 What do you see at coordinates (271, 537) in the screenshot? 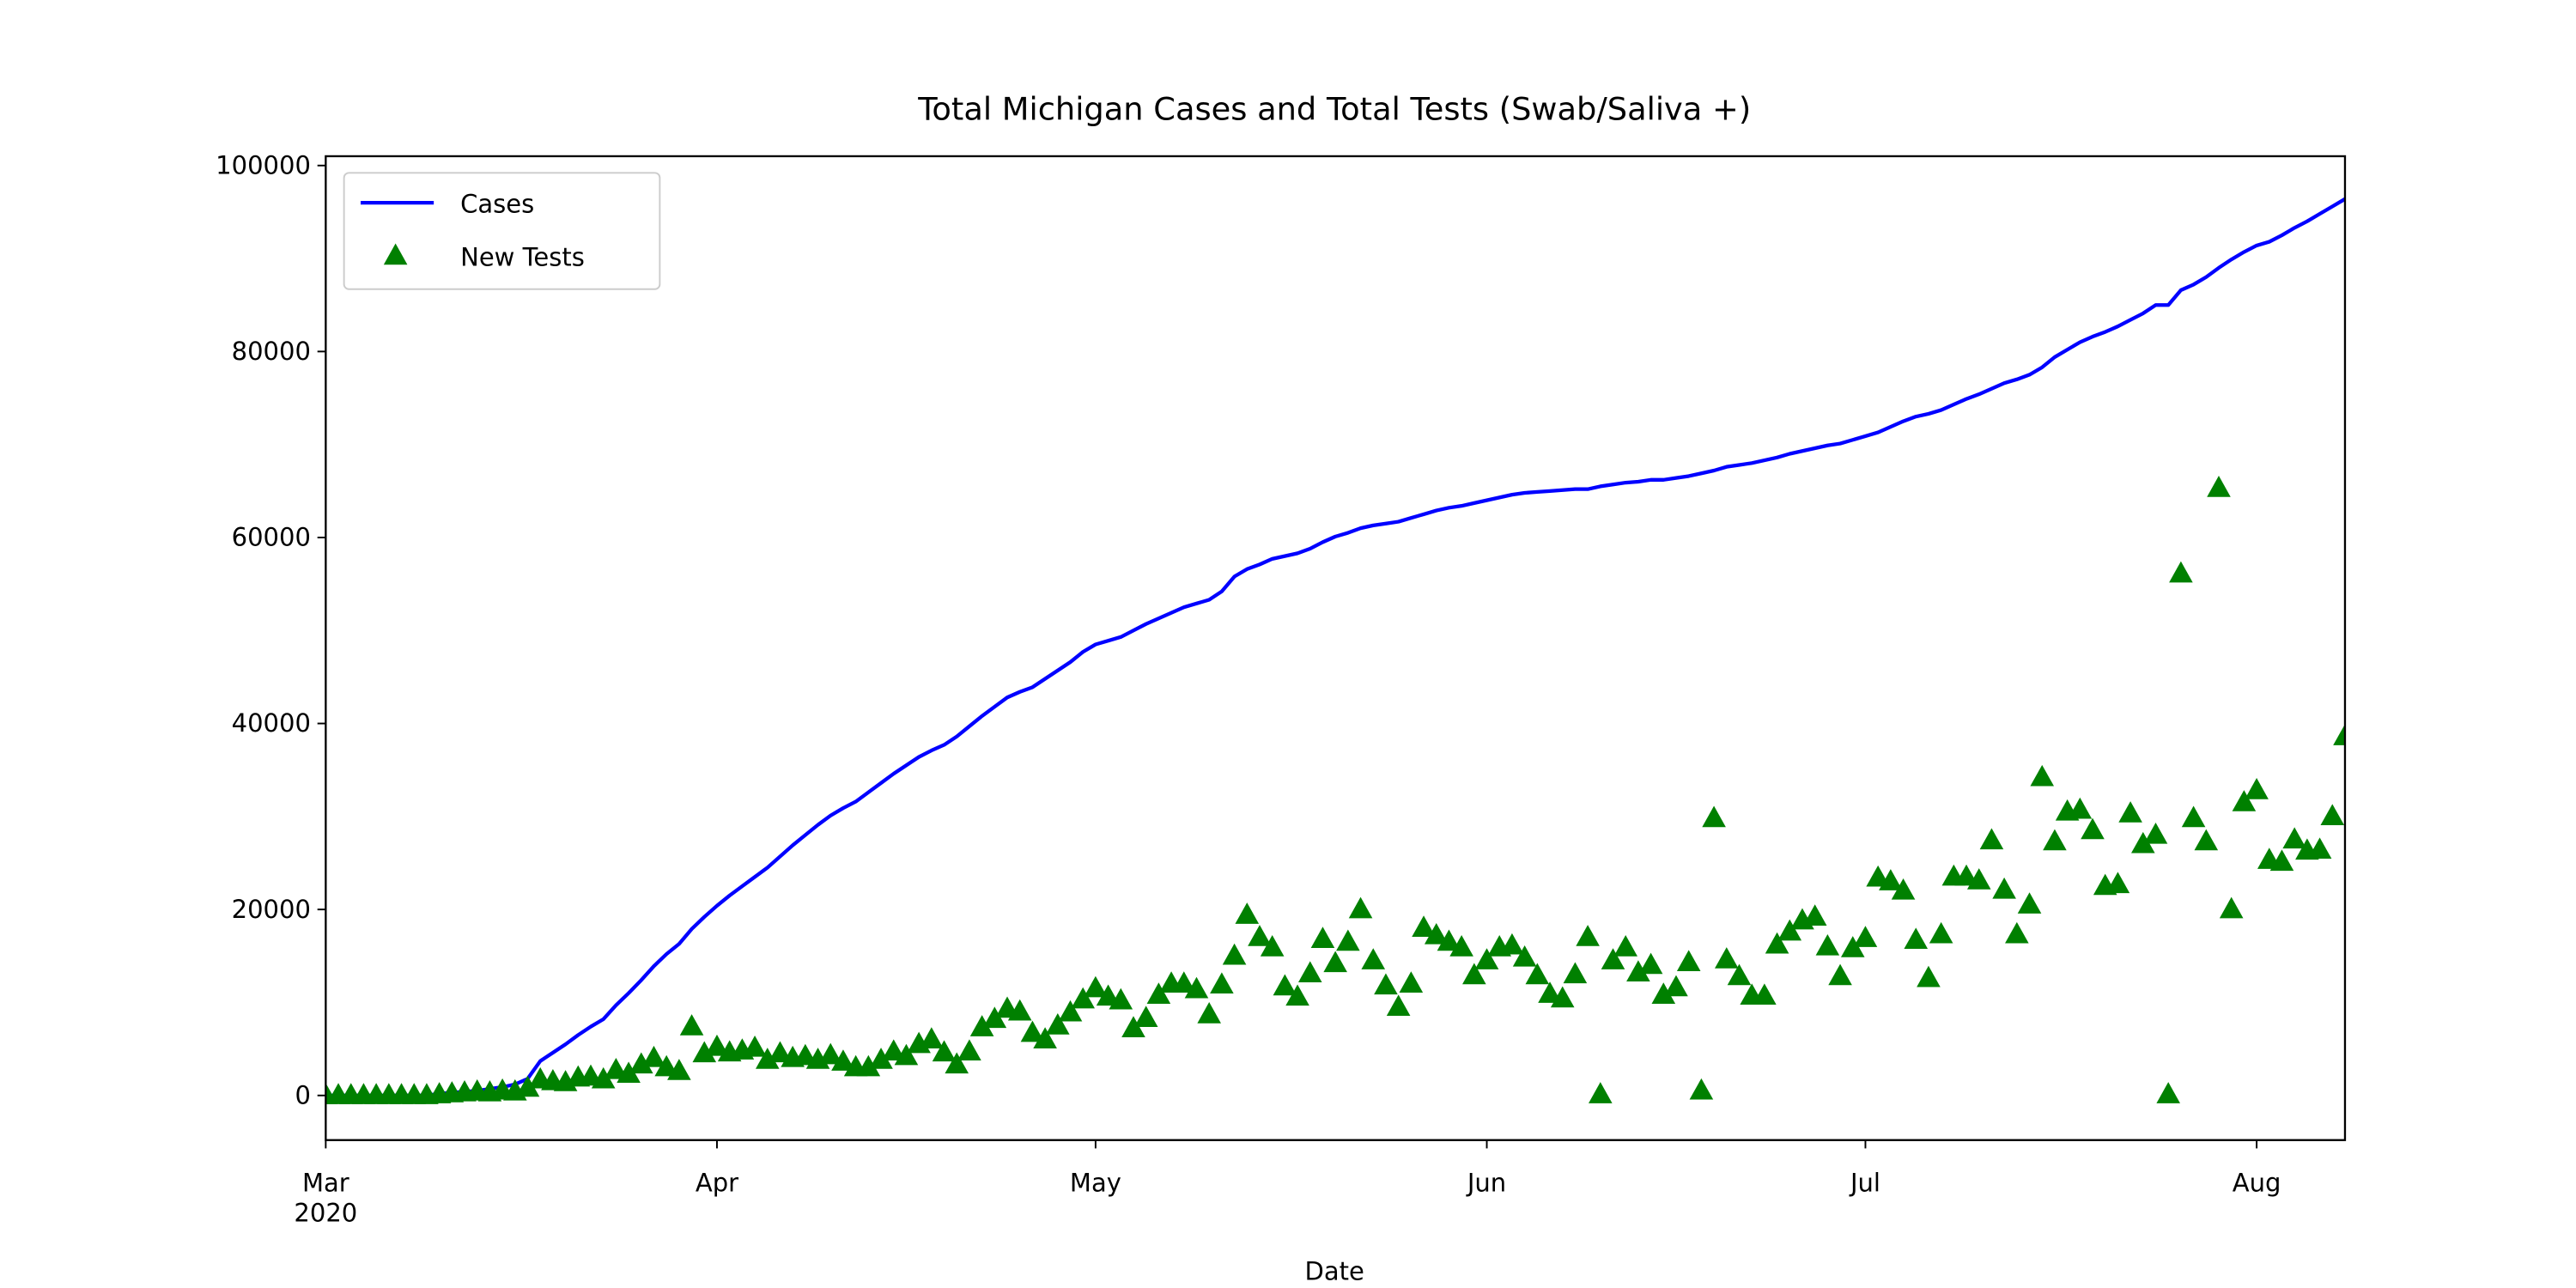
I see `y-tick-label: 60000` at bounding box center [271, 537].